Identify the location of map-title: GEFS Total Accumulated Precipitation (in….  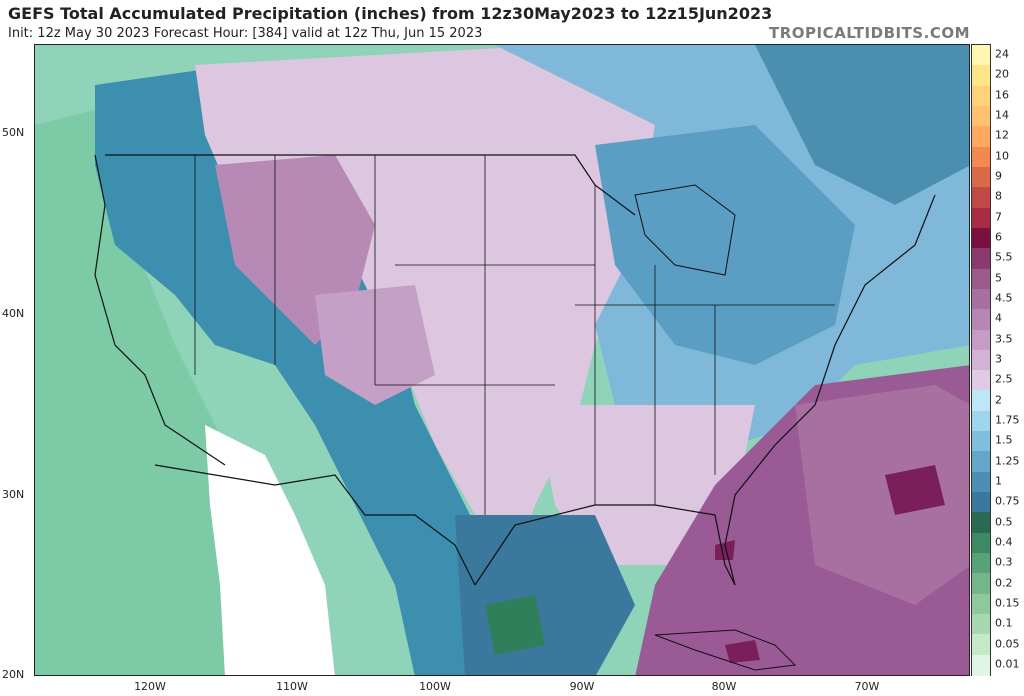
(390, 13).